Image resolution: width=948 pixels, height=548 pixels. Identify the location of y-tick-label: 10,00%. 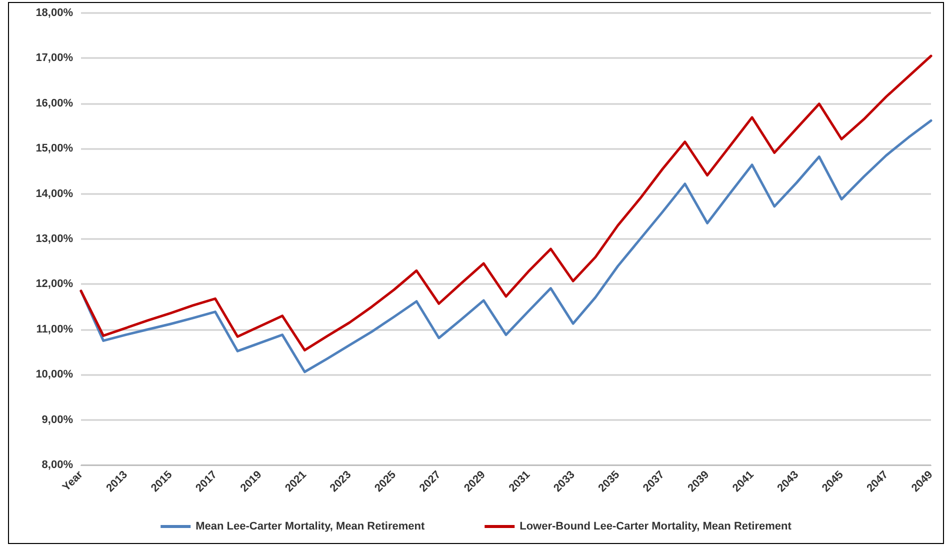
(55, 374).